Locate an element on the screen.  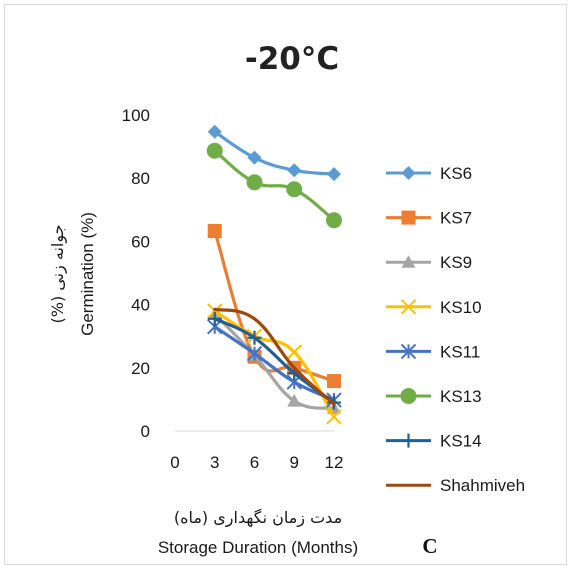
series-line-ks13 is located at coordinates (274, 185).